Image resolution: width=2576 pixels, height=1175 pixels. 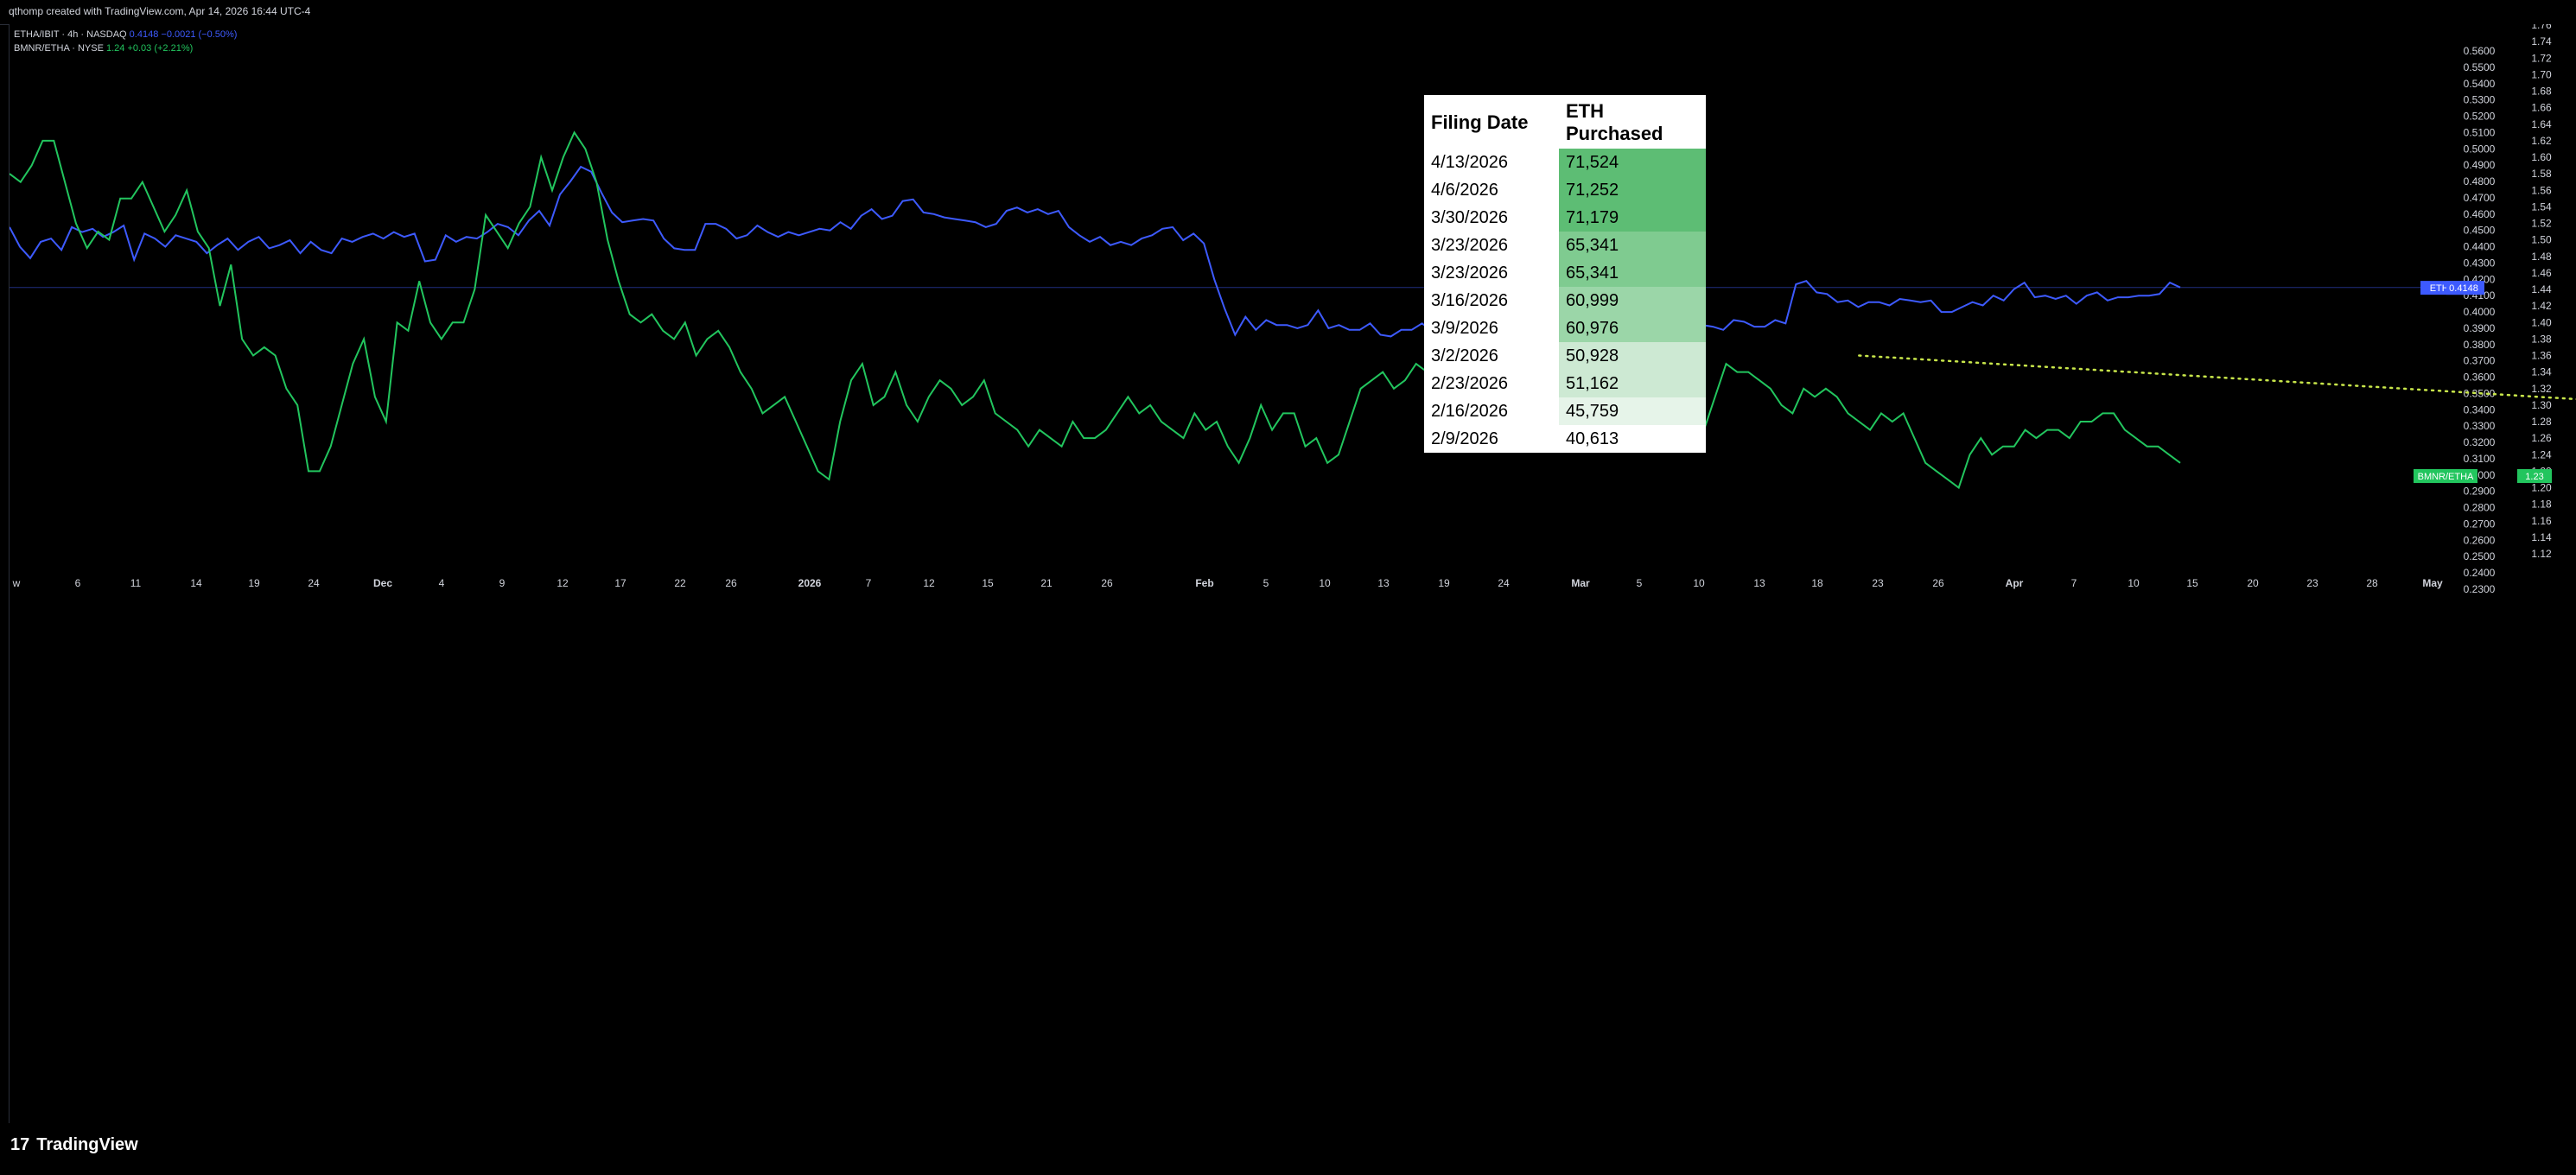 What do you see at coordinates (2542, 273) in the screenshot?
I see `right-axis-tick-label: 1.46` at bounding box center [2542, 273].